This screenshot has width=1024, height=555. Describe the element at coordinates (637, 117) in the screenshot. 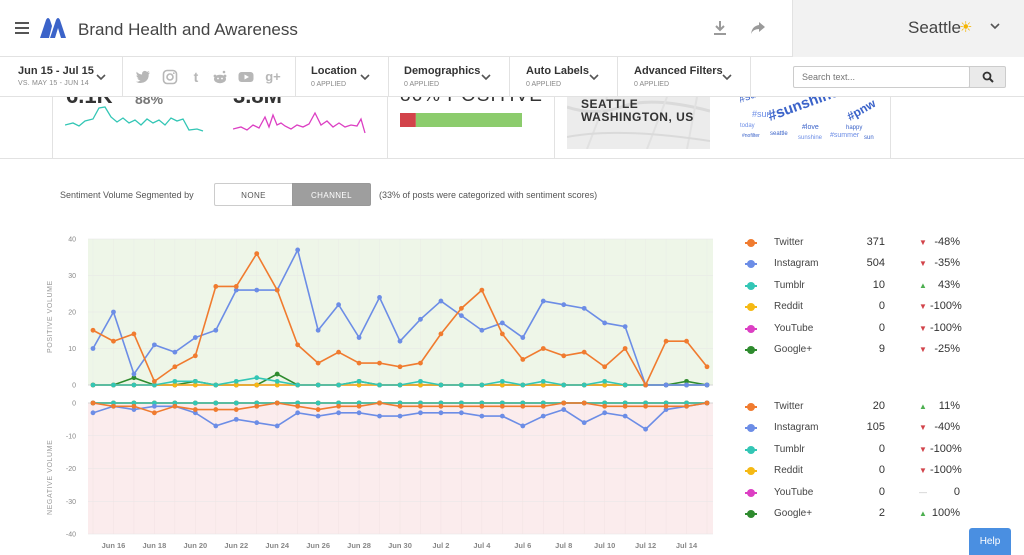

I see `map-region: WASHINGTON, US` at that location.